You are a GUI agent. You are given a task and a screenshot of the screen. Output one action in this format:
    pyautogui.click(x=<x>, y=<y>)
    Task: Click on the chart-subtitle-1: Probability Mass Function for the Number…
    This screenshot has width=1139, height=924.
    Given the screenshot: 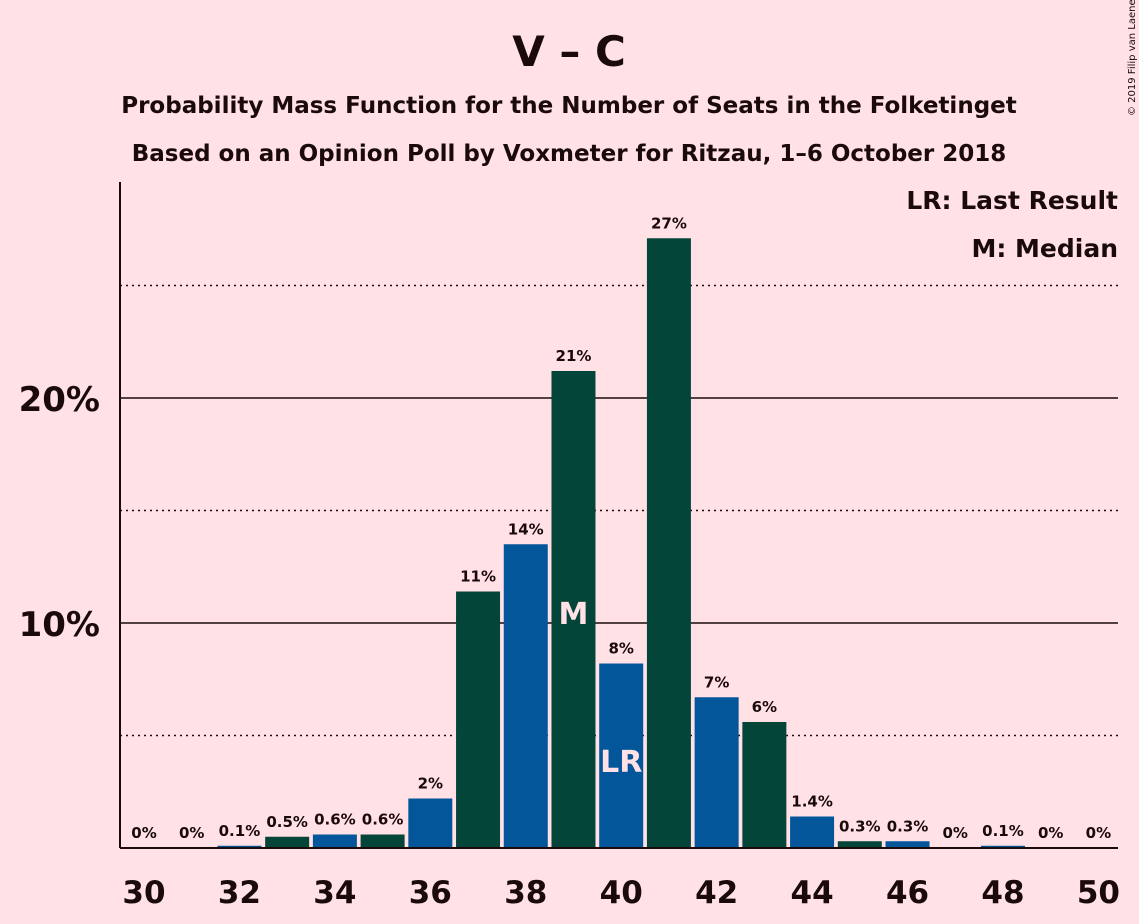 What is the action you would take?
    pyautogui.click(x=569, y=106)
    